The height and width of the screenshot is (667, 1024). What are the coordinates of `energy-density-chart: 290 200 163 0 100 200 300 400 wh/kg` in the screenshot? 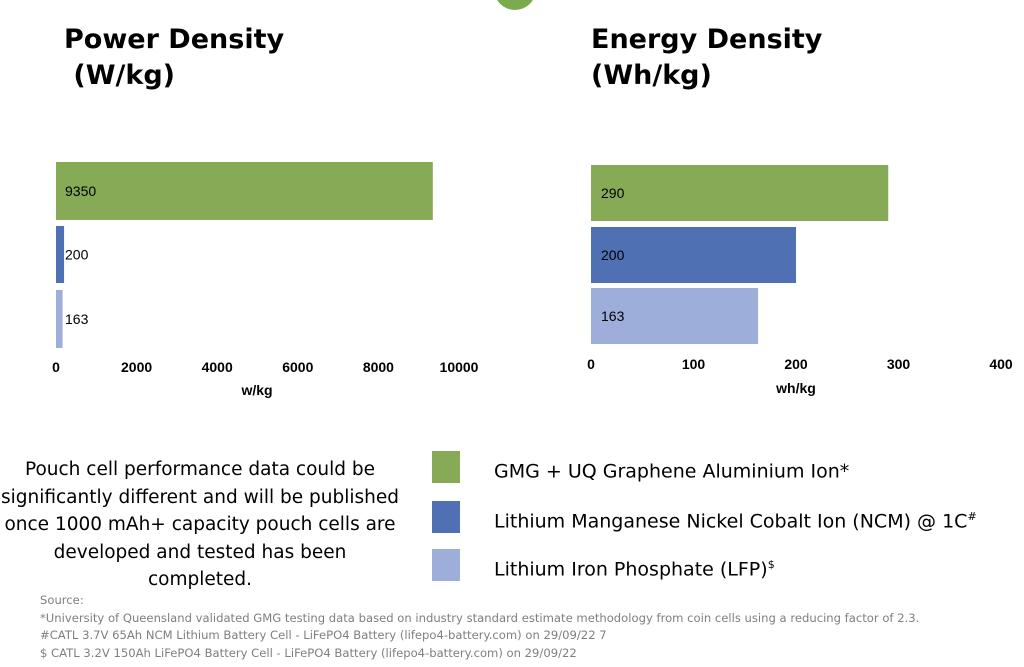 It's located at (800, 280).